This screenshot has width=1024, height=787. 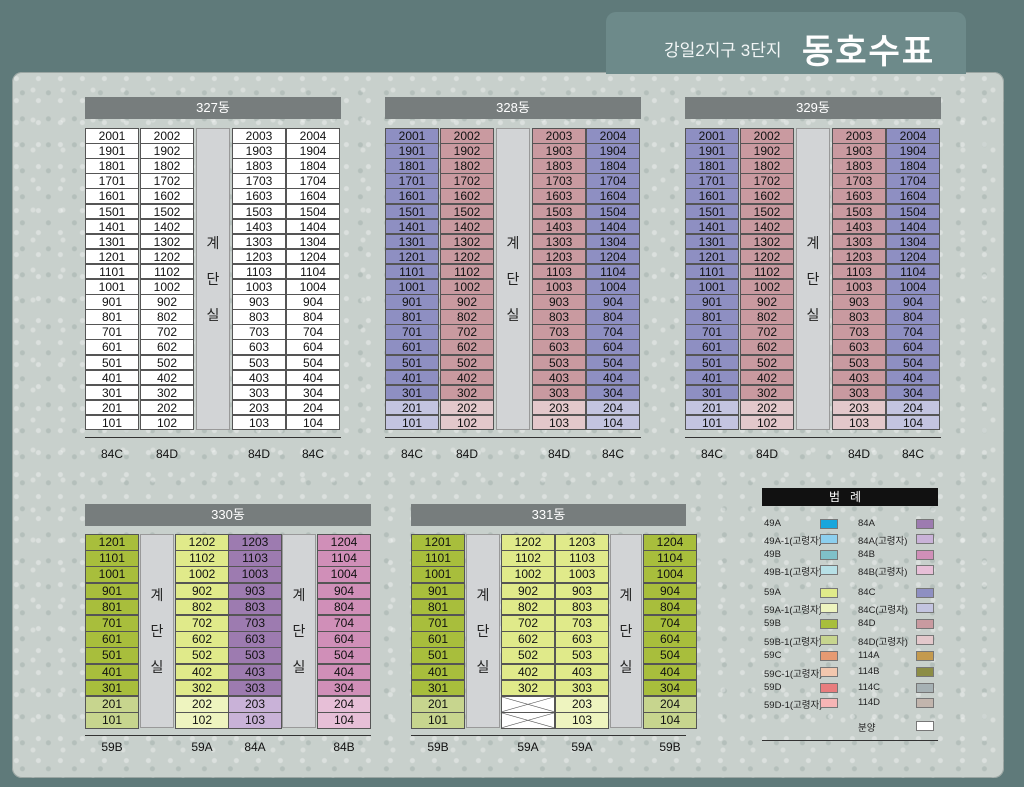 What do you see at coordinates (467, 271) in the screenshot?
I see `unit-cell: 1102` at bounding box center [467, 271].